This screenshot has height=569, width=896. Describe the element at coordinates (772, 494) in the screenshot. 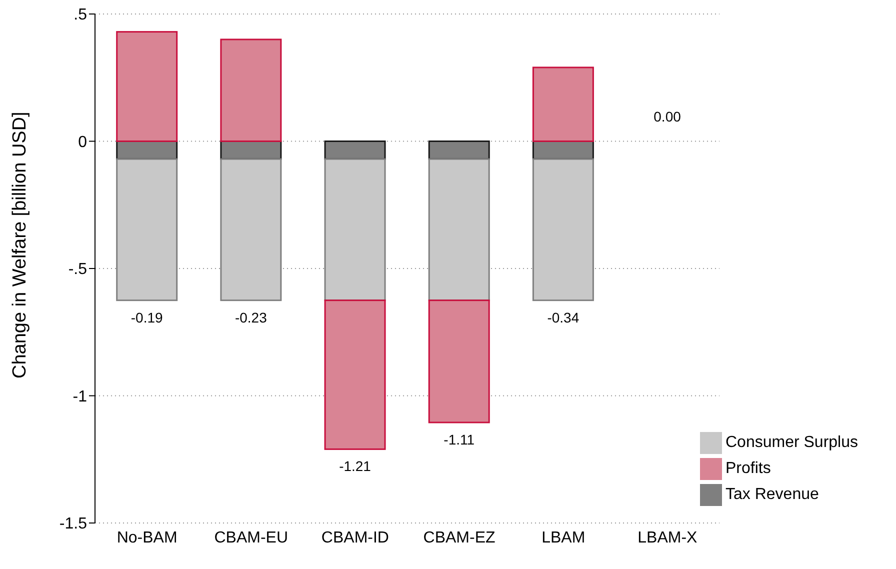

I see `legend-label: Tax Revenue` at that location.